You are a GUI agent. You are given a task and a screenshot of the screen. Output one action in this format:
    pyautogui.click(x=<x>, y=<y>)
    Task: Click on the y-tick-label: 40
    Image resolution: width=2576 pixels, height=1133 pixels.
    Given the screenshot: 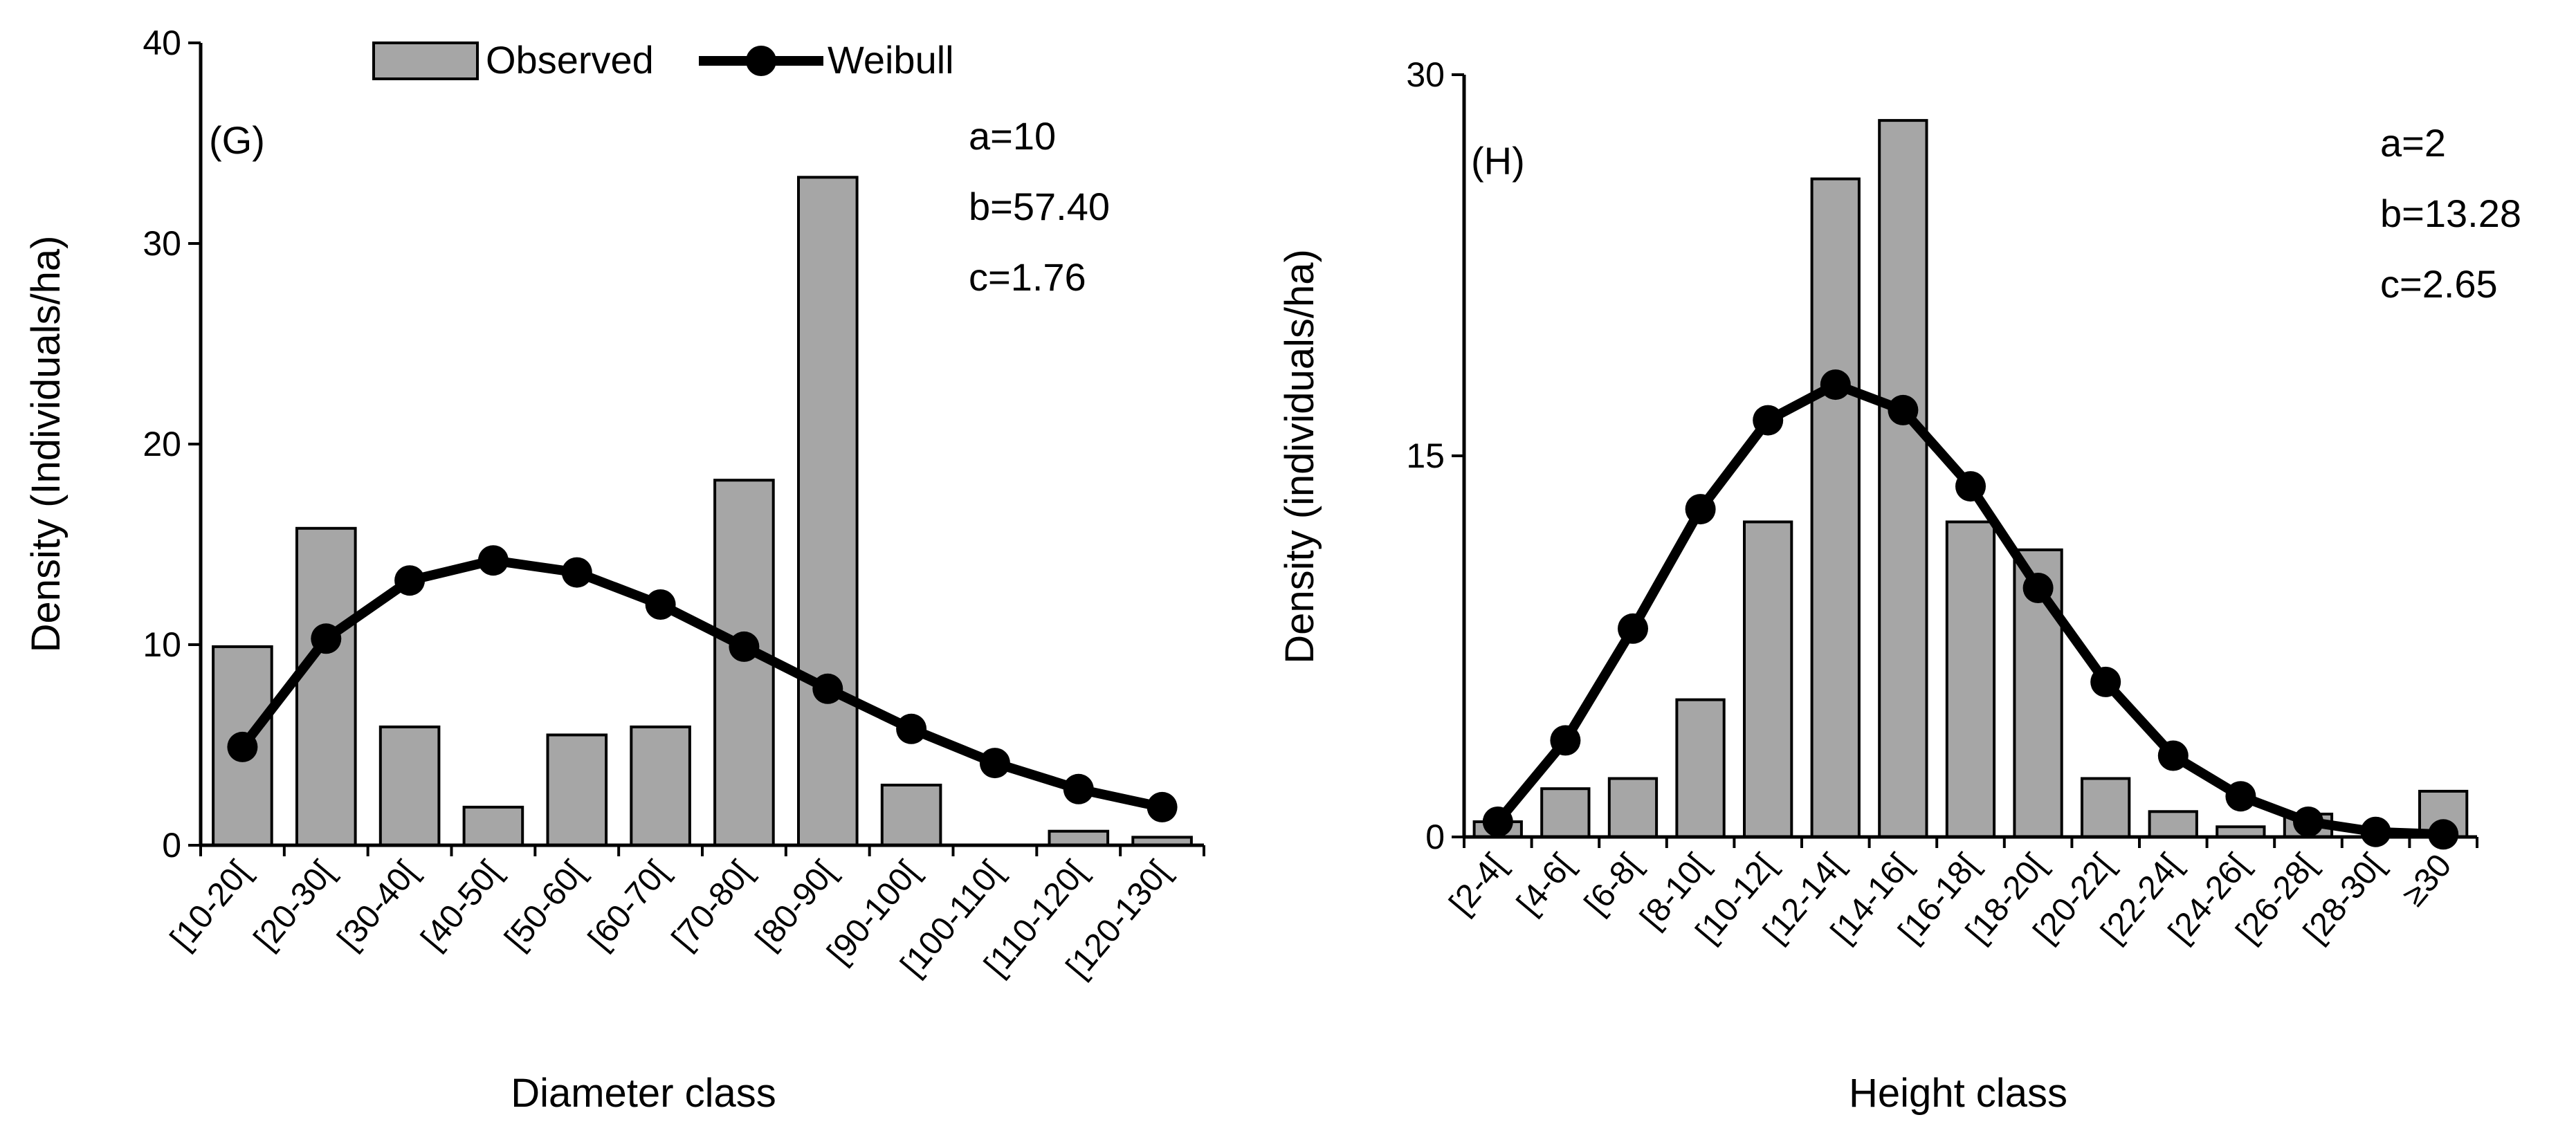 What is the action you would take?
    pyautogui.click(x=162, y=43)
    